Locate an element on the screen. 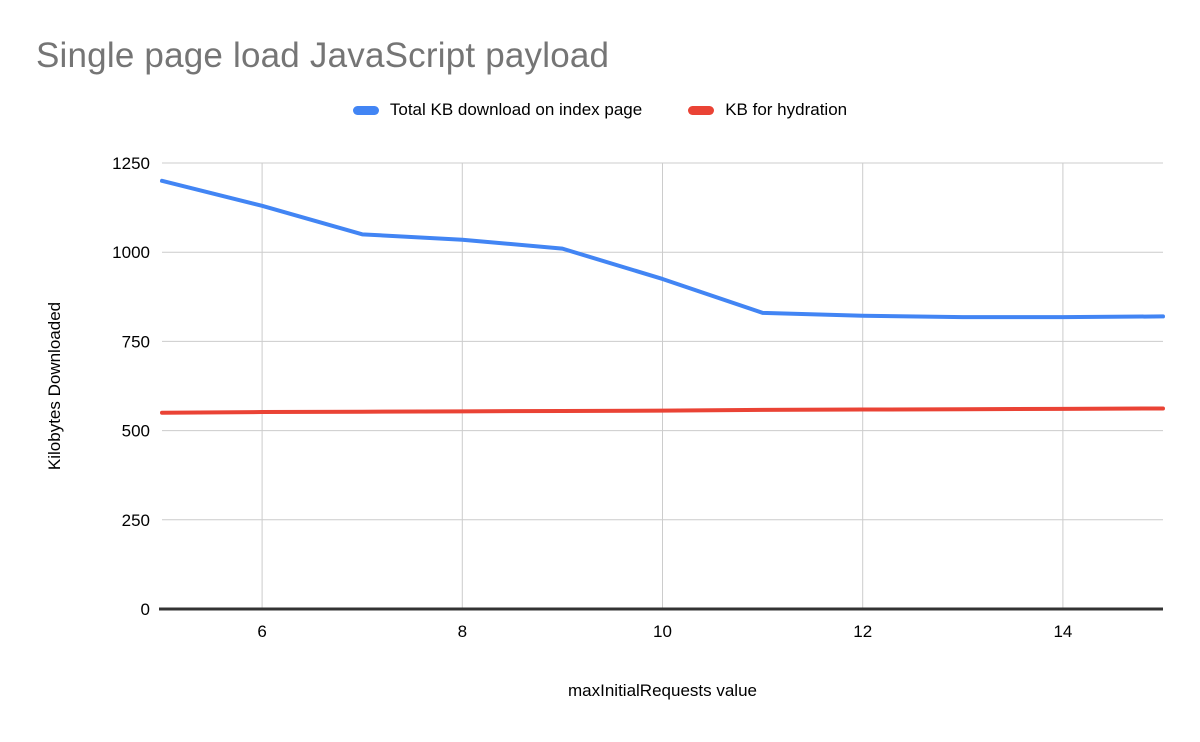  legend-swatch-hydration is located at coordinates (701, 110).